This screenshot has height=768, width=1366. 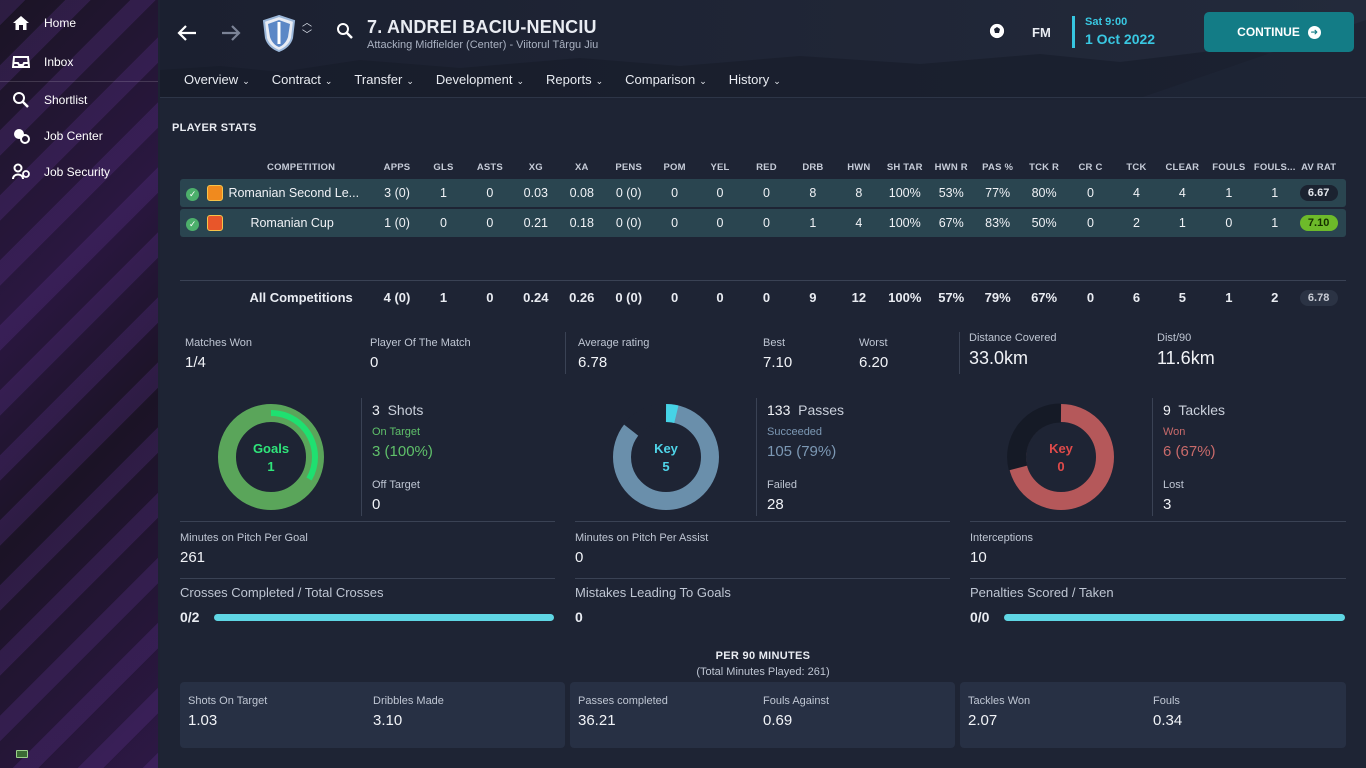 What do you see at coordinates (1136, 167) in the screenshot?
I see `col-tck: TCK` at bounding box center [1136, 167].